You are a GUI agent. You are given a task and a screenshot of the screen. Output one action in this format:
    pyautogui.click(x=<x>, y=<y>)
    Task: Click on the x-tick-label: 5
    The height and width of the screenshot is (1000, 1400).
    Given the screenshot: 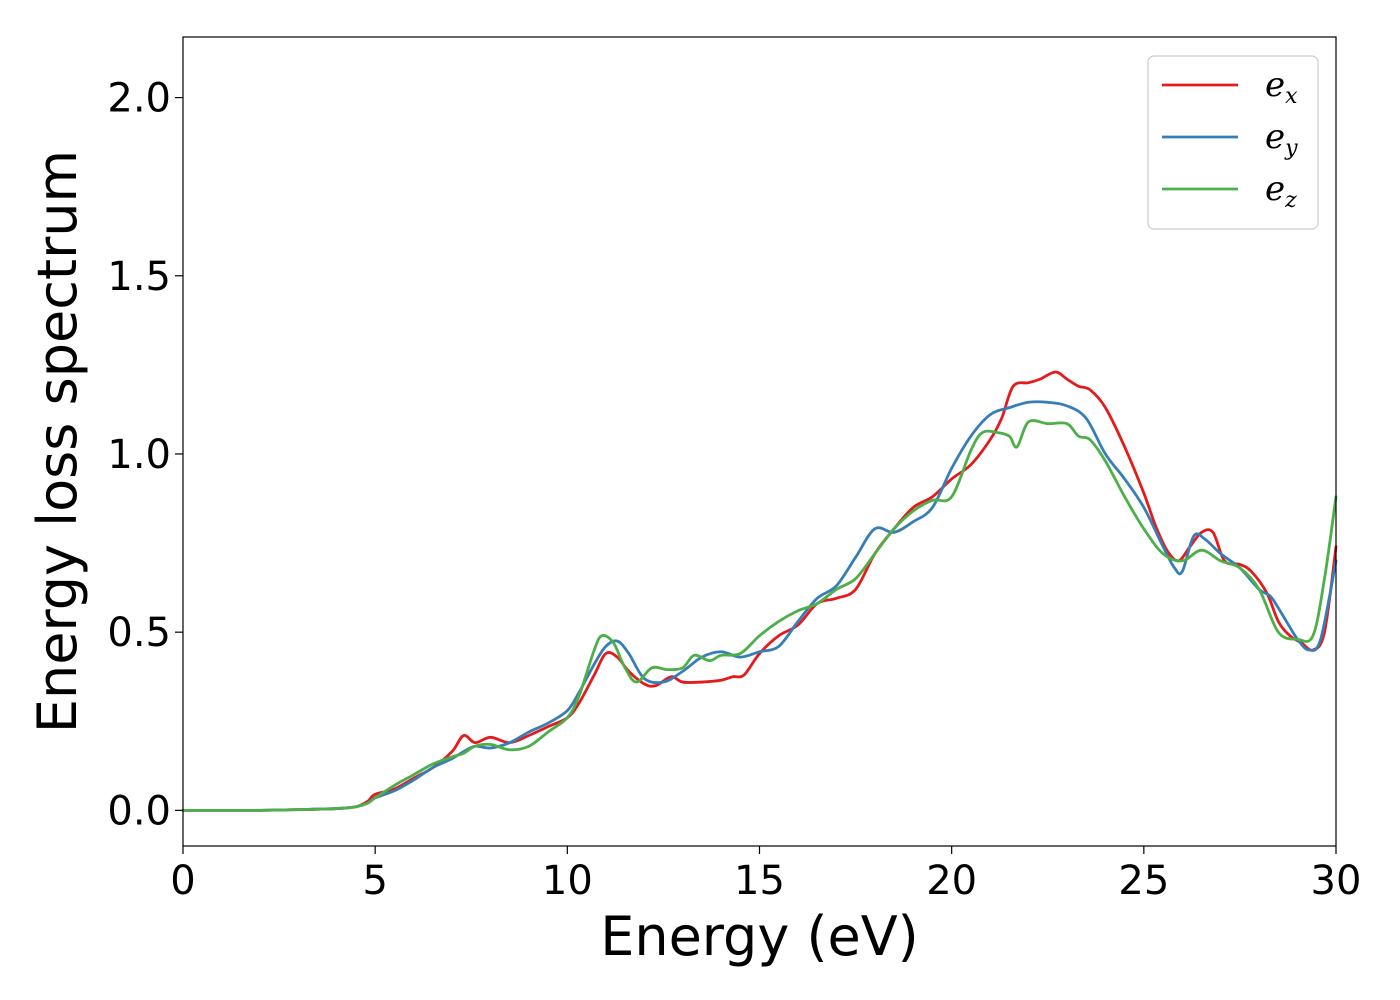 What is the action you would take?
    pyautogui.click(x=374, y=881)
    